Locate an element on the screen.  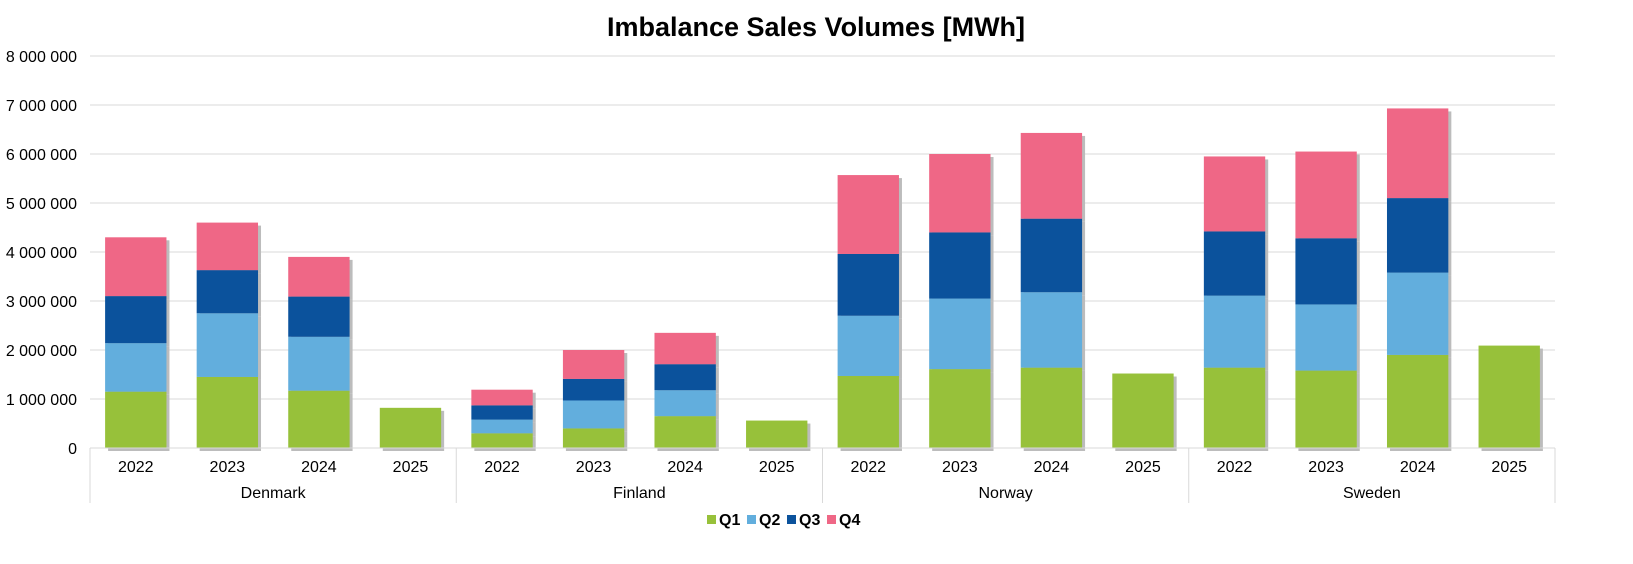
group-label: Norway is located at coordinates (1006, 493).